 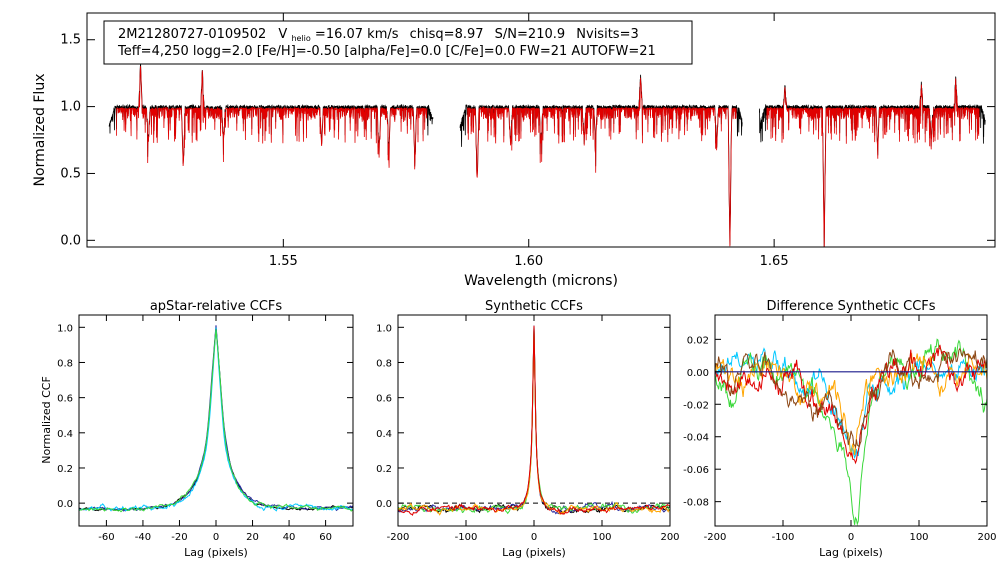 I want to click on spectrum-xtick-label: 1.55, so click(x=283, y=261).